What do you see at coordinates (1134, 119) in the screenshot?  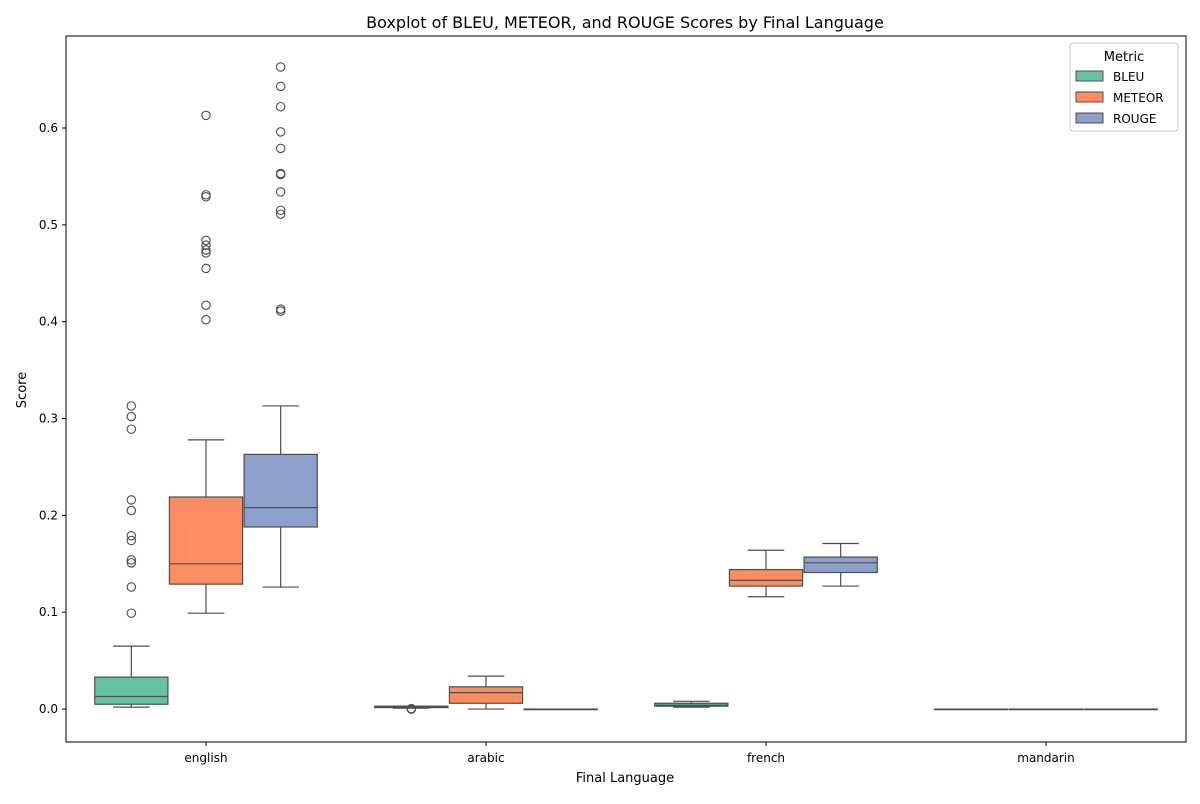 I see `legend-label-rouge: ROUGE` at bounding box center [1134, 119].